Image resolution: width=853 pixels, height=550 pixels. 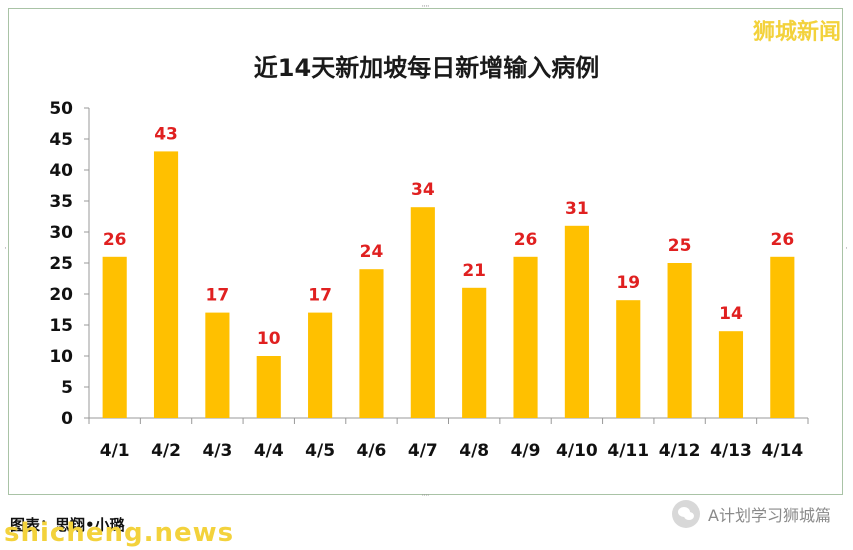 I want to click on y-tick-label: 50, so click(x=61, y=109).